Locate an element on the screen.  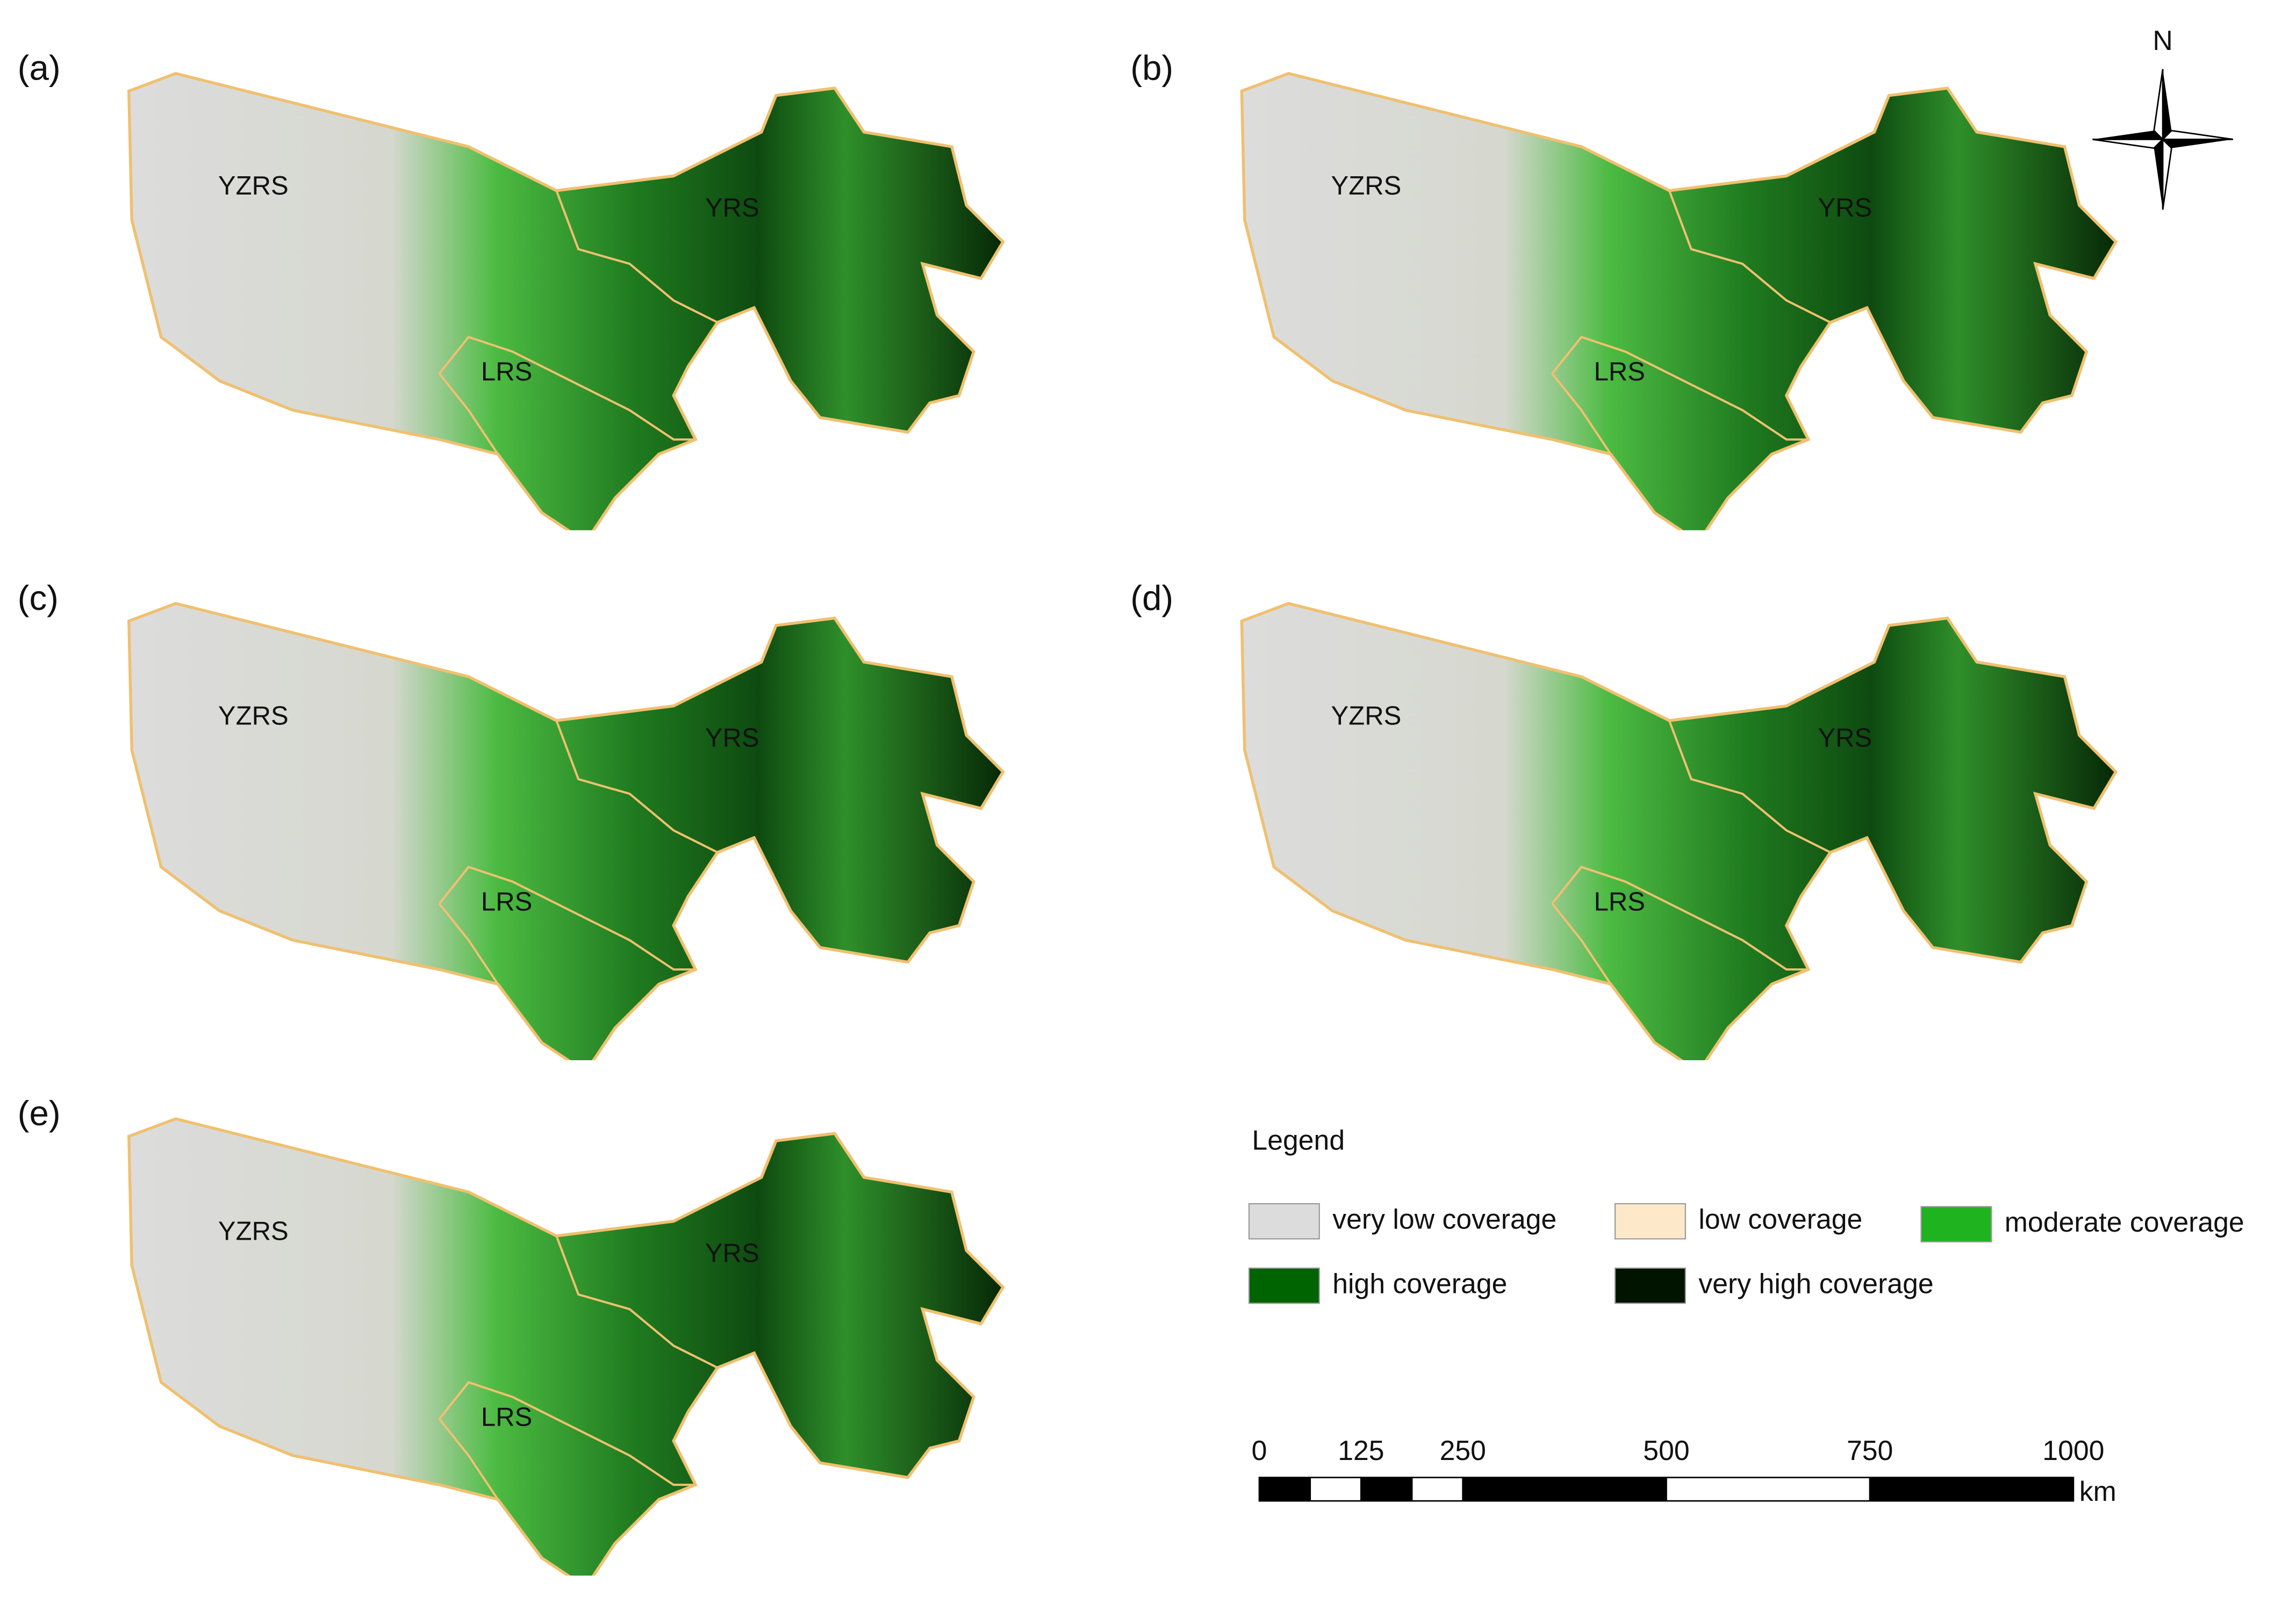
map-panel: (a) YZRS YRS LRS is located at coordinates (510, 295).